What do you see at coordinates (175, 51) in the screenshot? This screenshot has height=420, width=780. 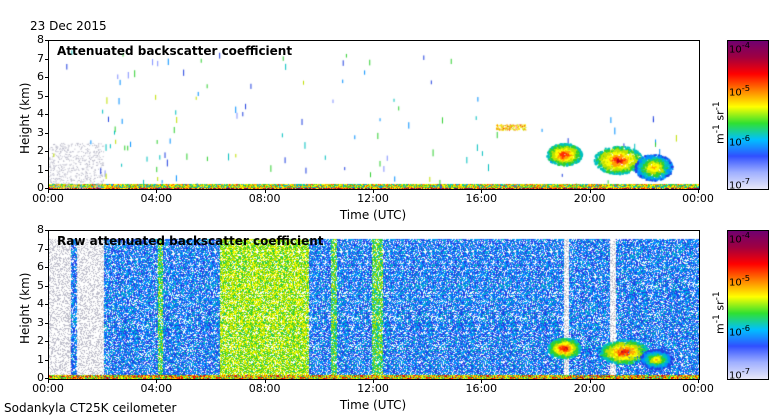 I see `panel-title-attenuated: Attenuated backscatter coefficient` at bounding box center [175, 51].